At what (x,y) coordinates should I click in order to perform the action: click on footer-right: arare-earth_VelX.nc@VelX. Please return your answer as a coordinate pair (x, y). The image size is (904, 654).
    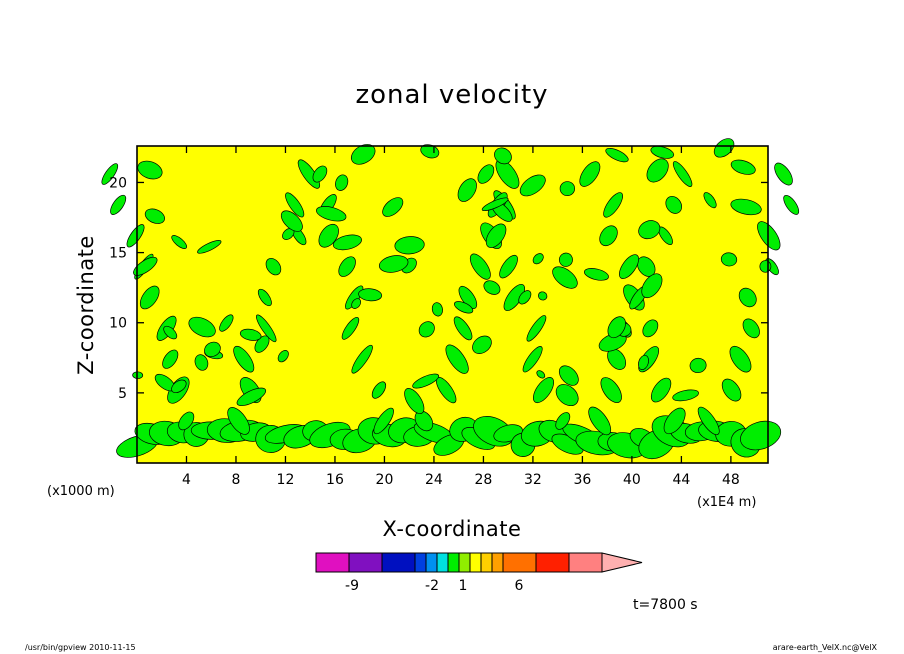
    Looking at the image, I should click on (825, 647).